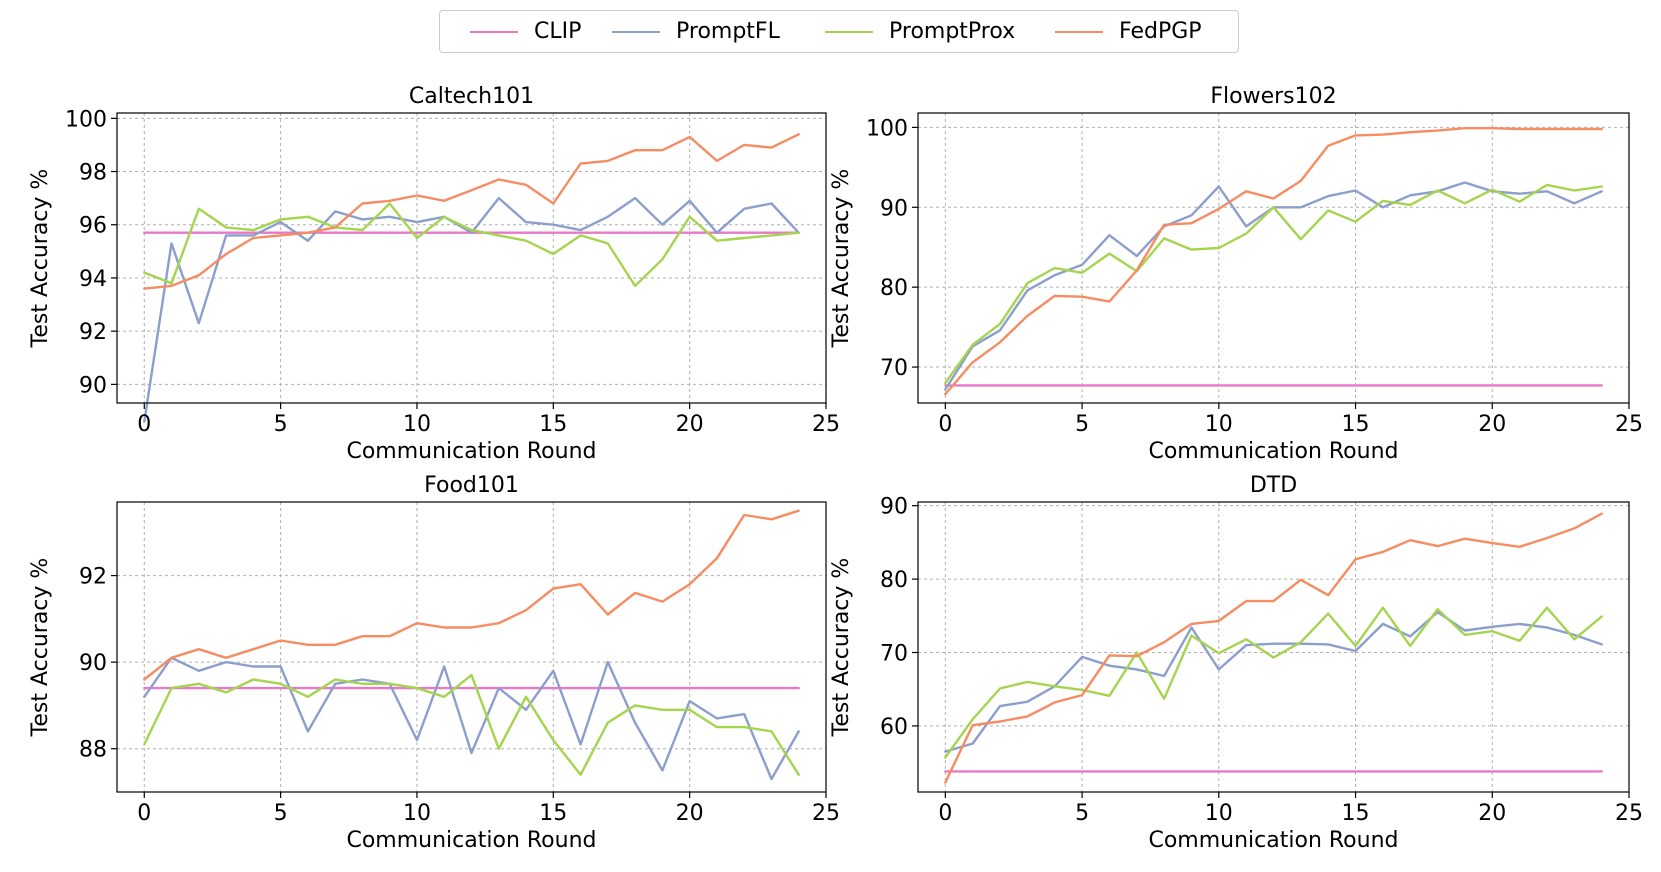 The width and height of the screenshot is (1661, 872). What do you see at coordinates (849, 31) in the screenshot?
I see `legend-swatch-promptprox` at bounding box center [849, 31].